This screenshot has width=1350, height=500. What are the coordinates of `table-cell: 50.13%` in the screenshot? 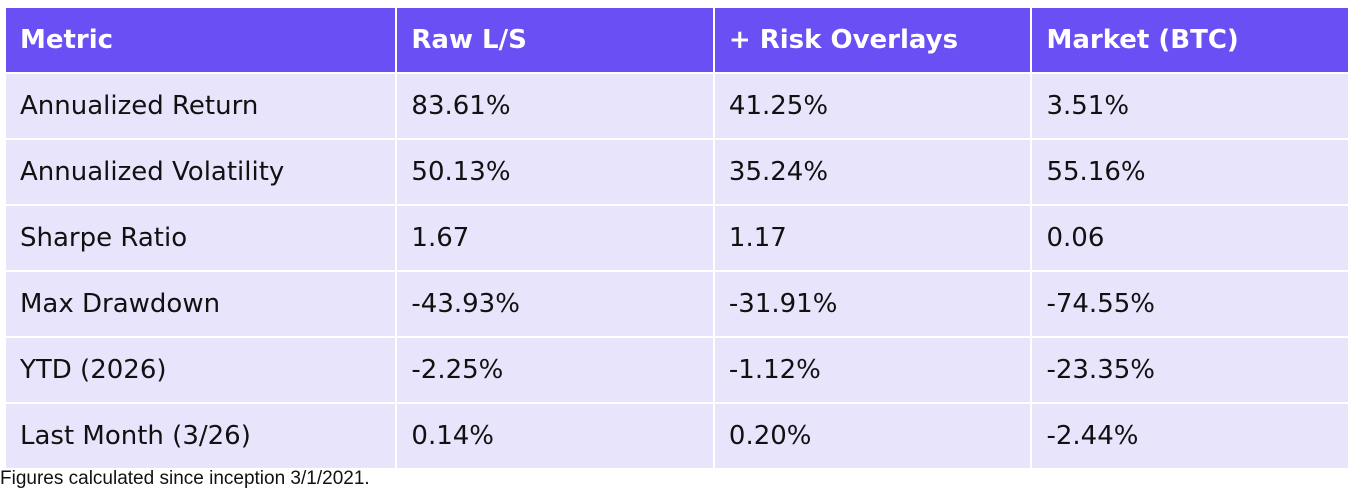 It's located at (555, 172).